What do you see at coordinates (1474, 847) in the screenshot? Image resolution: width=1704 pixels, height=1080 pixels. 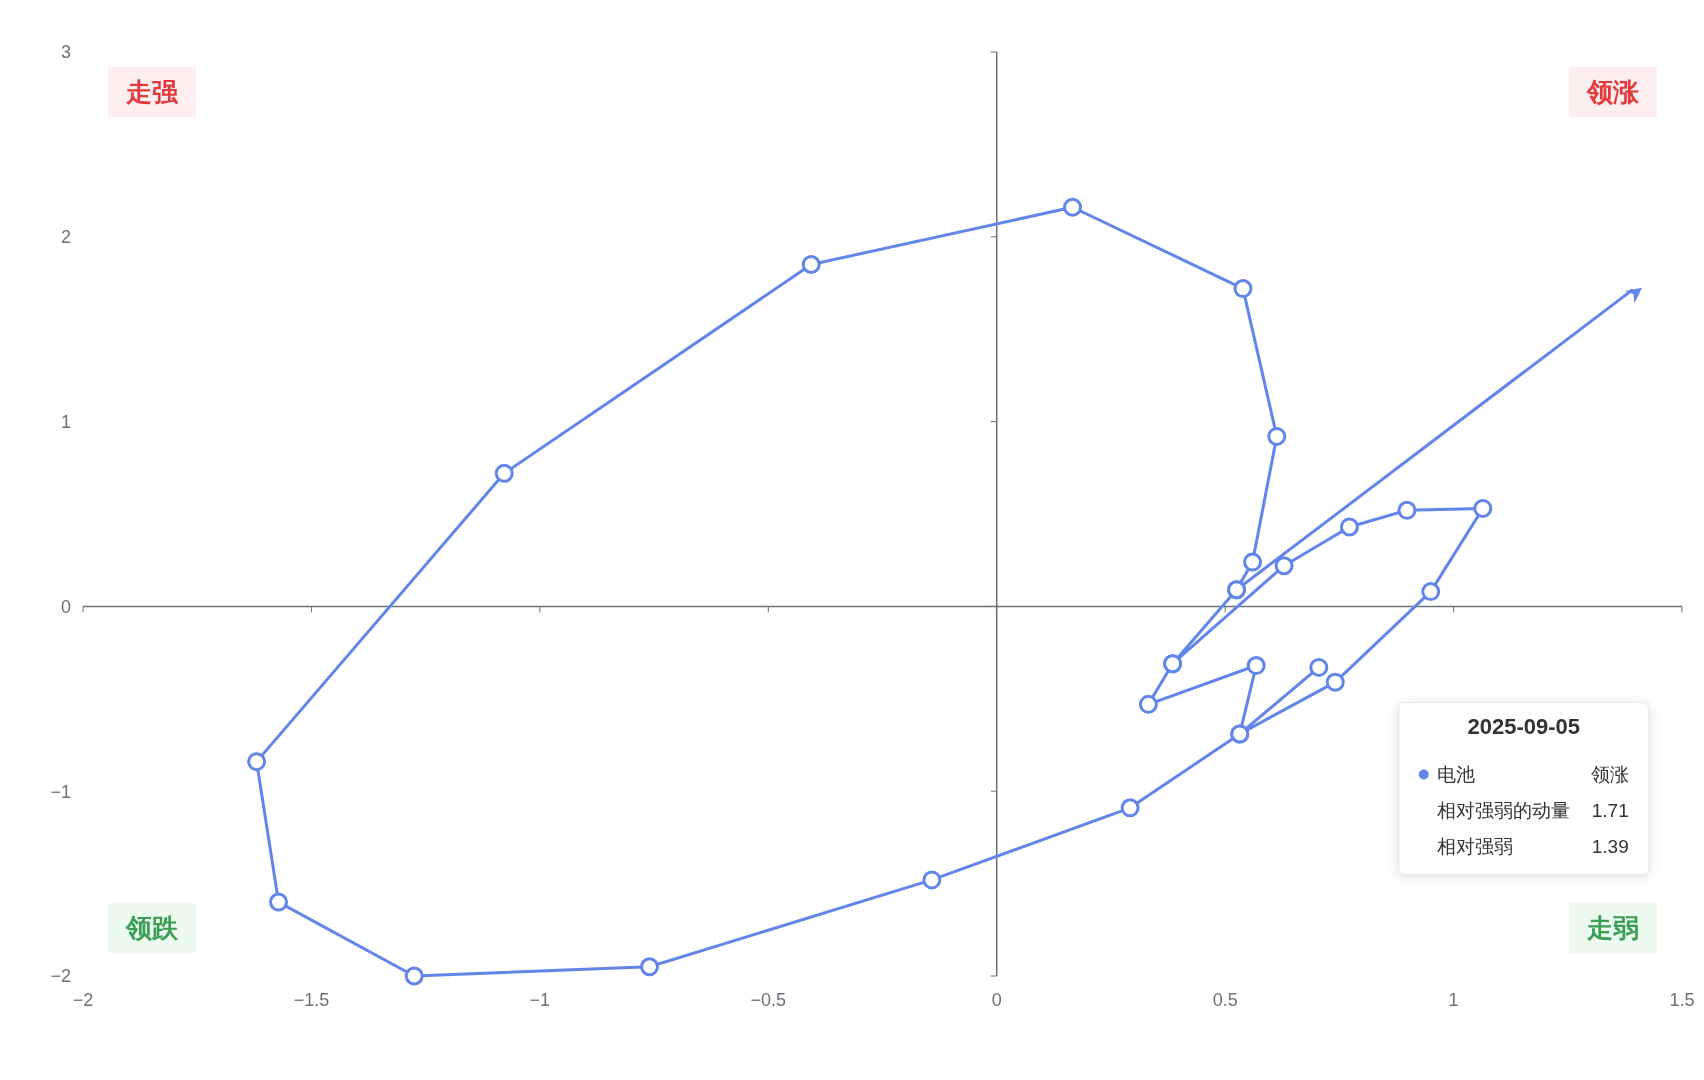 I see `annotation: 相对强弱` at bounding box center [1474, 847].